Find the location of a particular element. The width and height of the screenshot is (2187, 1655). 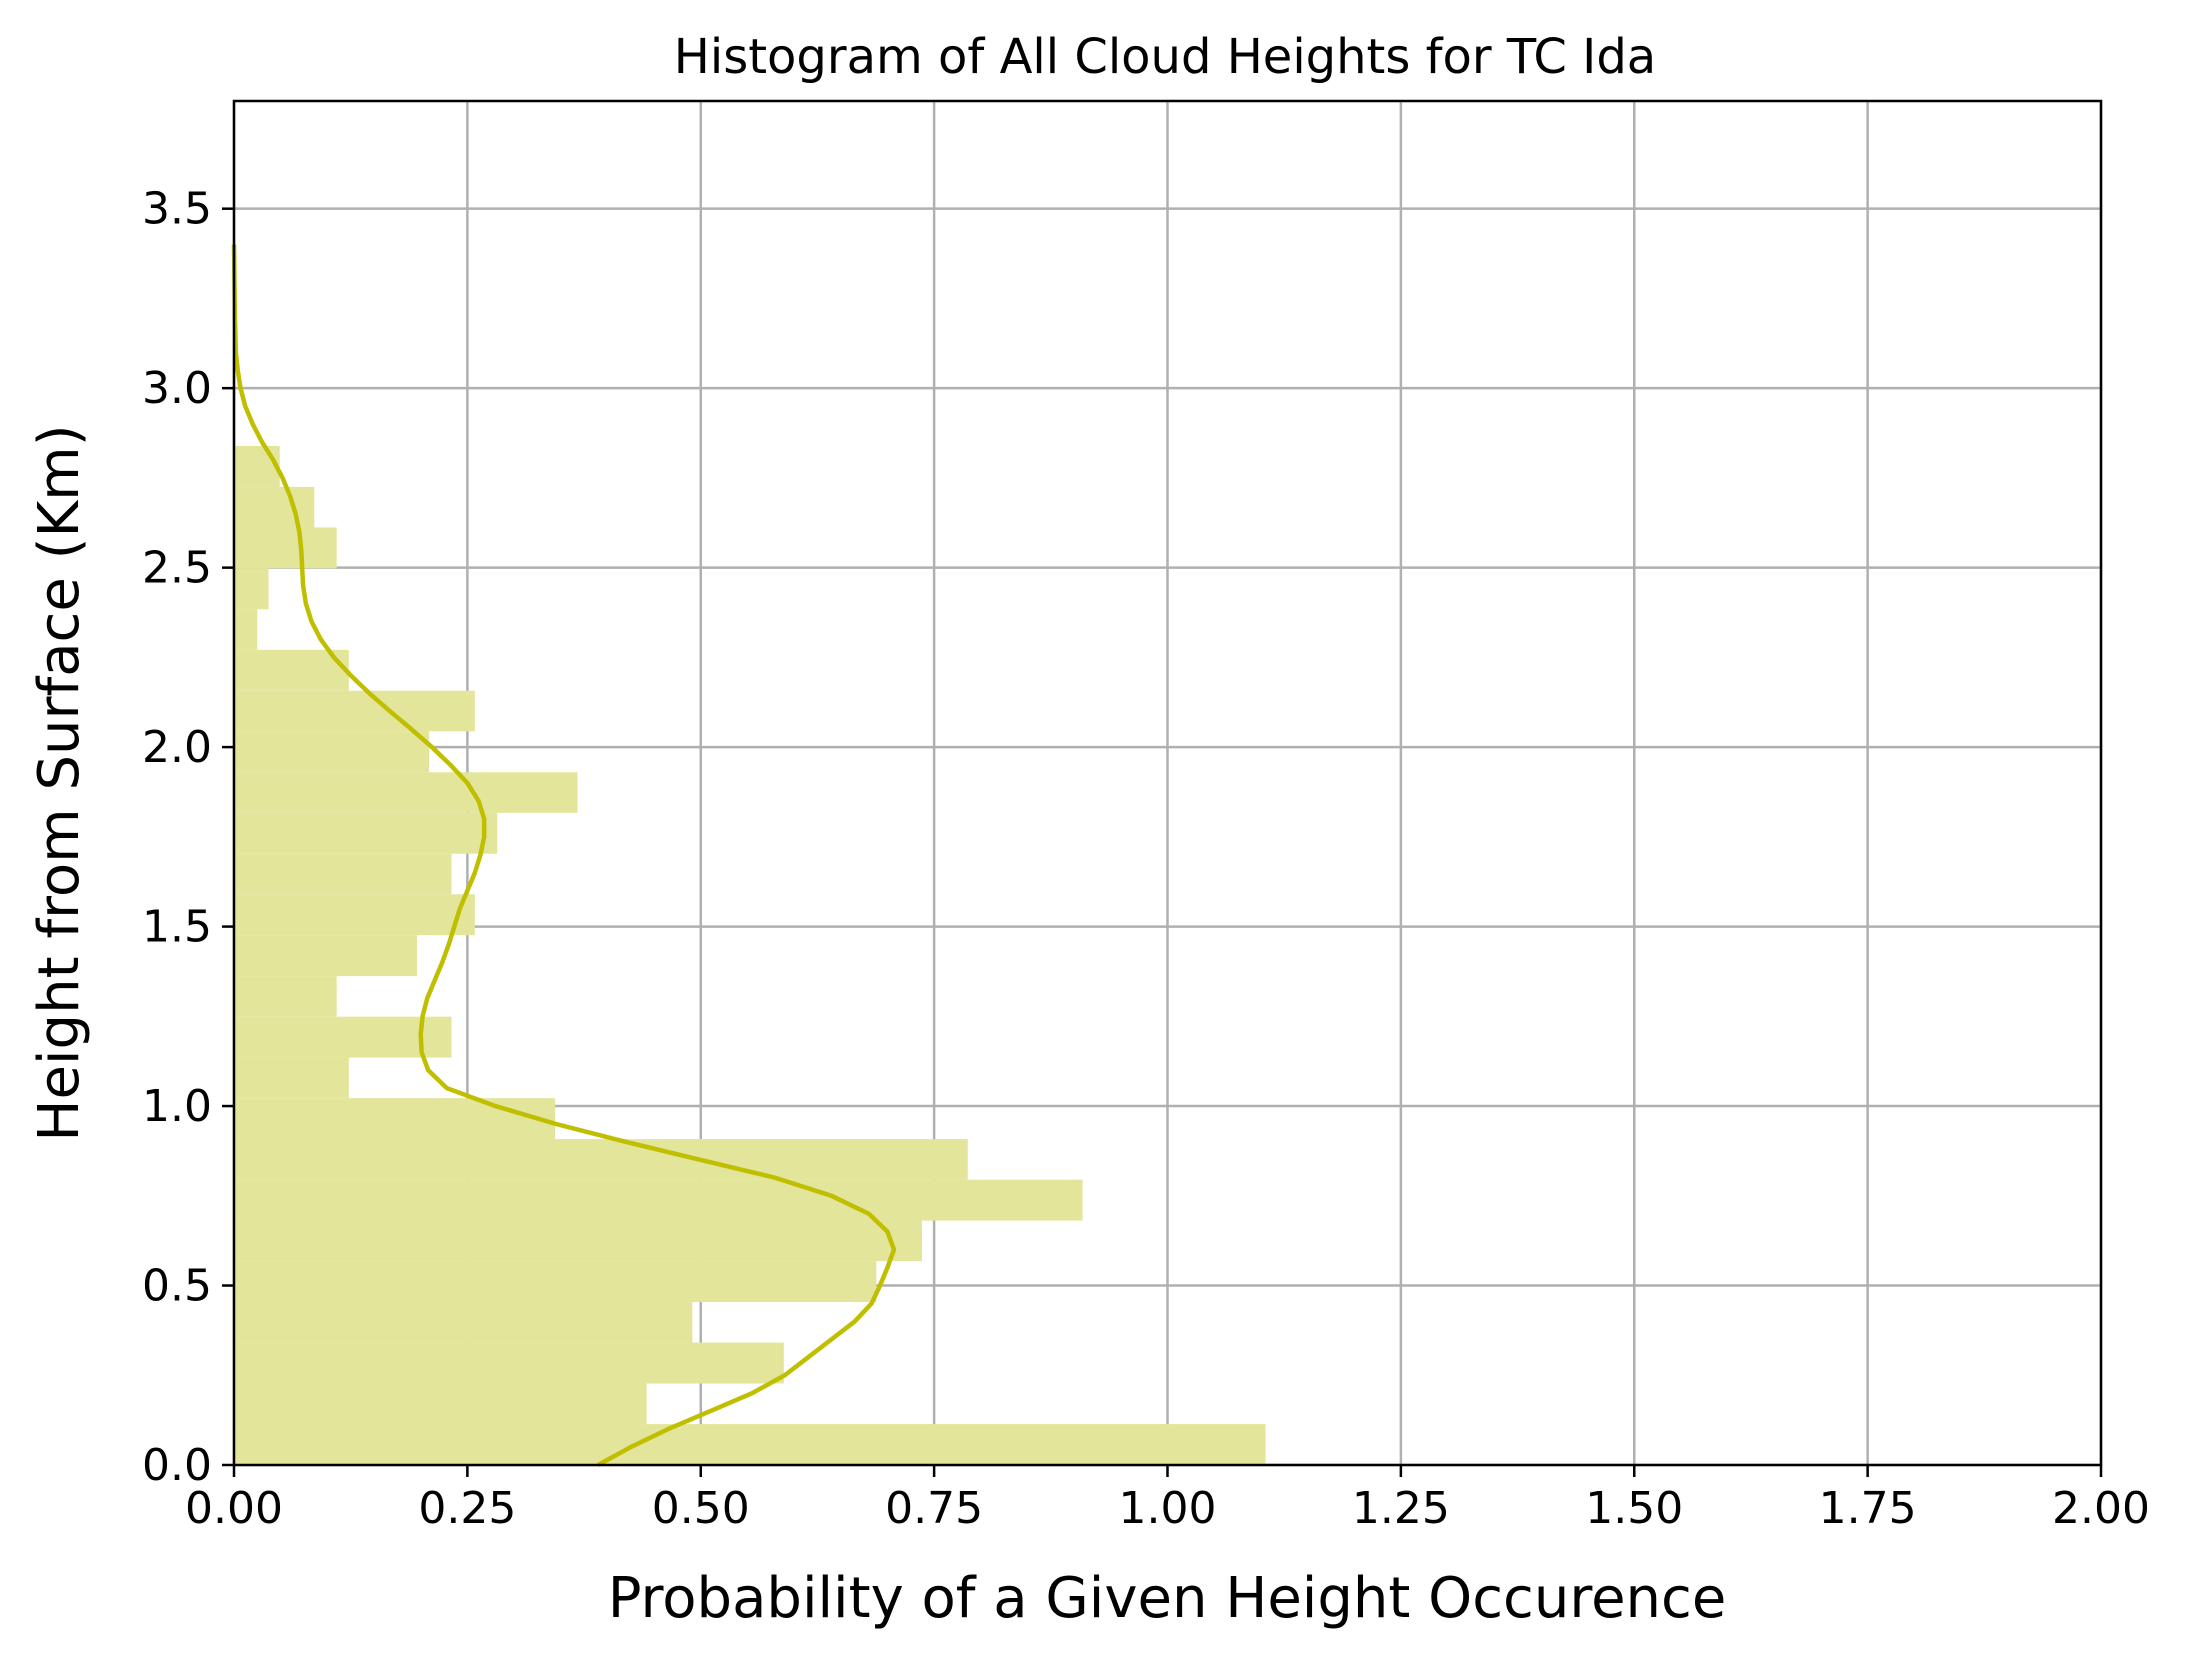

x-tick-label: 0.75 is located at coordinates (934, 1508).